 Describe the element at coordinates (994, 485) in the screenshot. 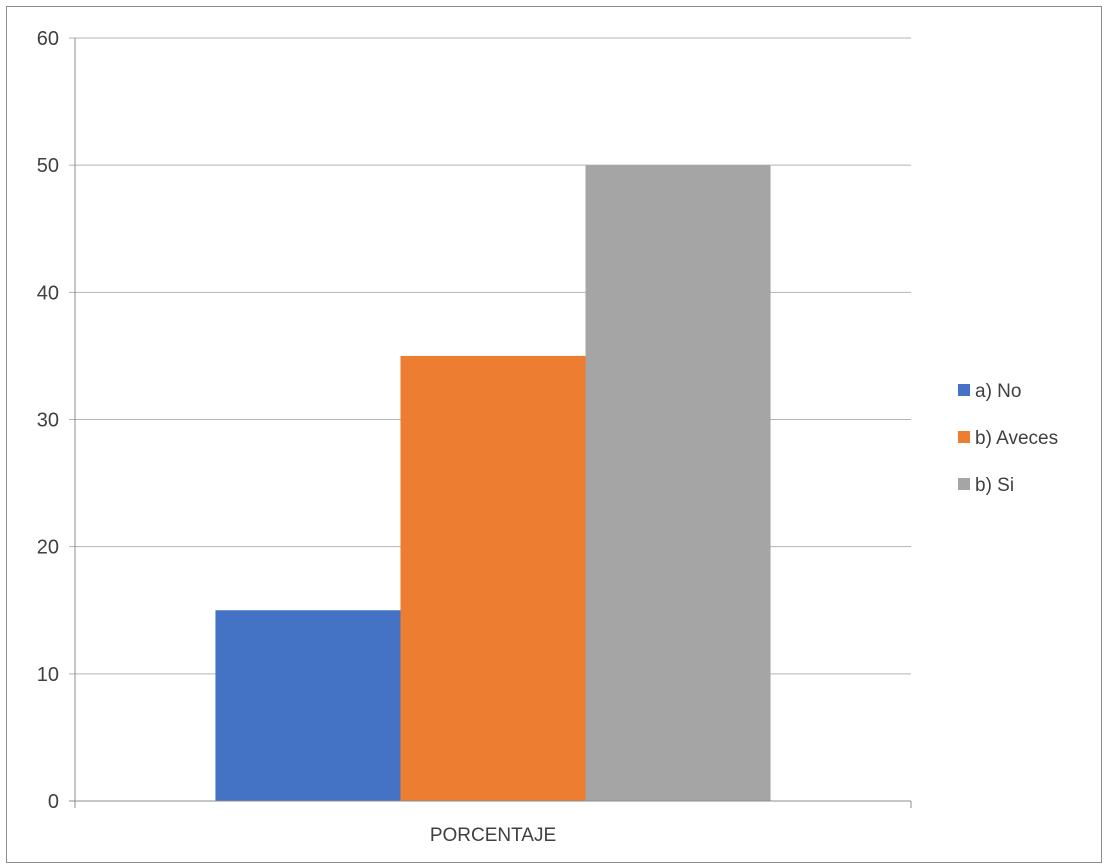

I see `legend-label: b) Si` at that location.